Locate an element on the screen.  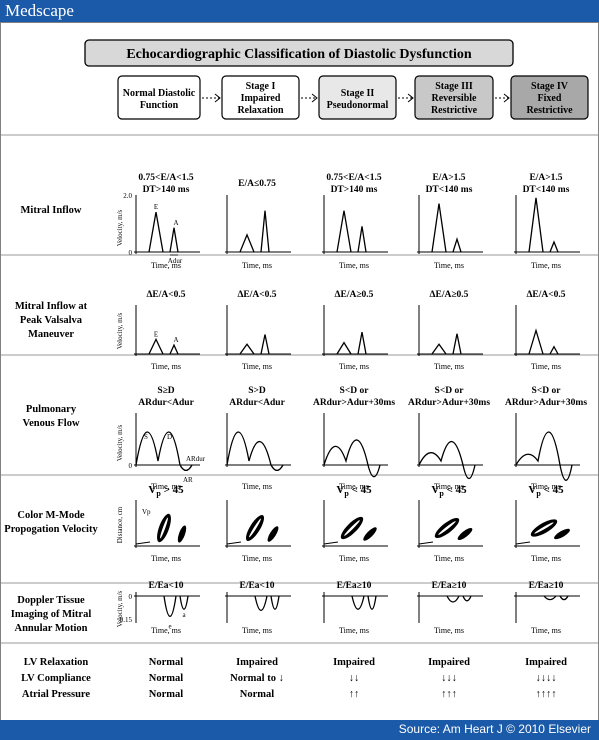
cell-header: DT>140 ms is located at coordinates (354, 190).